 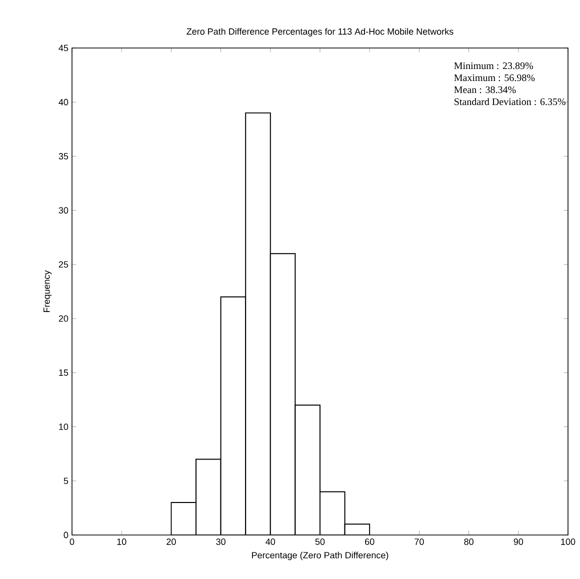 I want to click on x-tick-label: 50, so click(x=320, y=541).